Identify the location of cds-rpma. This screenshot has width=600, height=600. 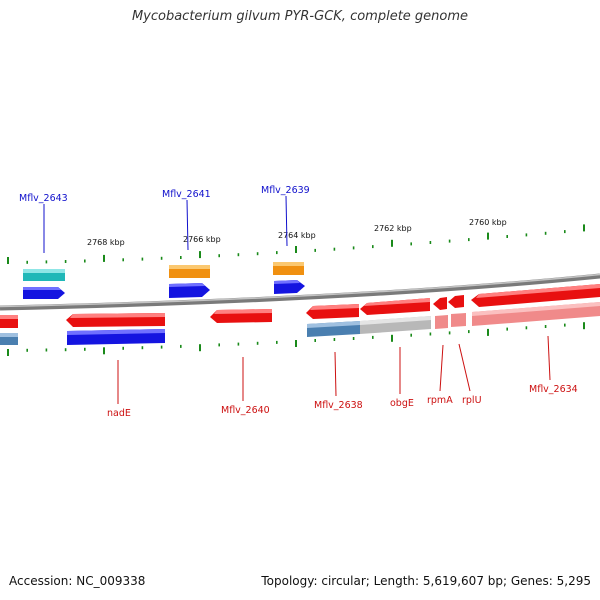
(440, 303).